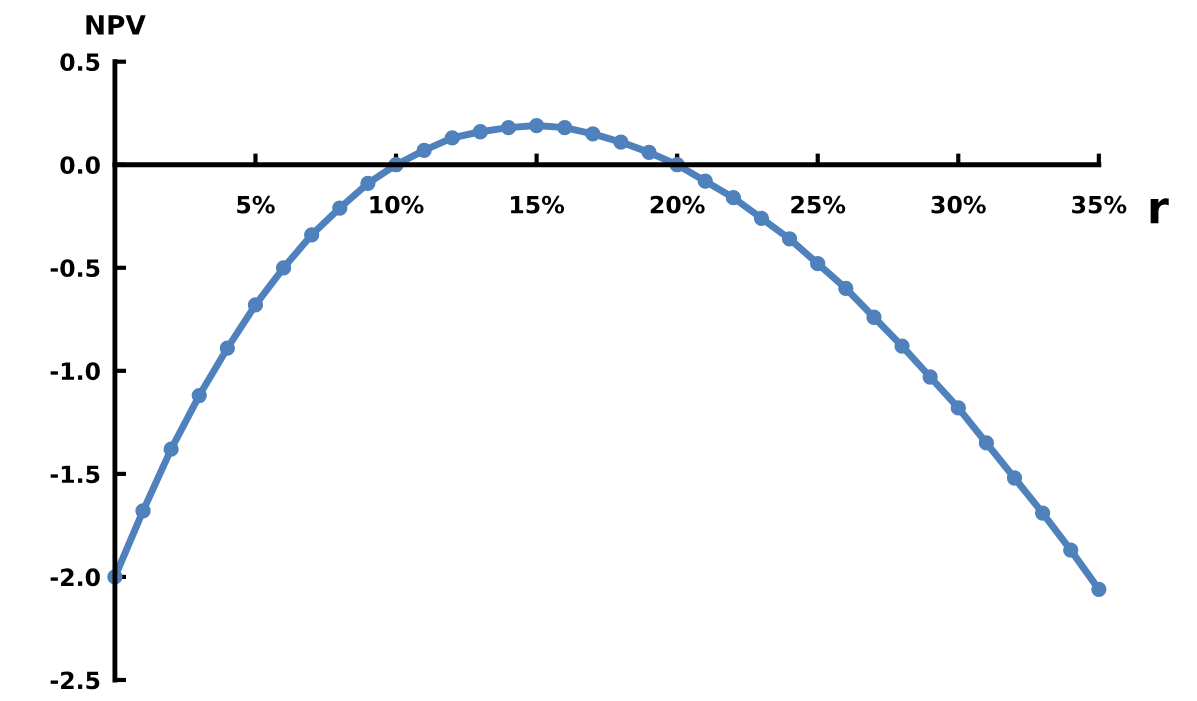 The height and width of the screenshot is (701, 1197). Describe the element at coordinates (75, 577) in the screenshot. I see `y-tick-label: -2.0` at that location.